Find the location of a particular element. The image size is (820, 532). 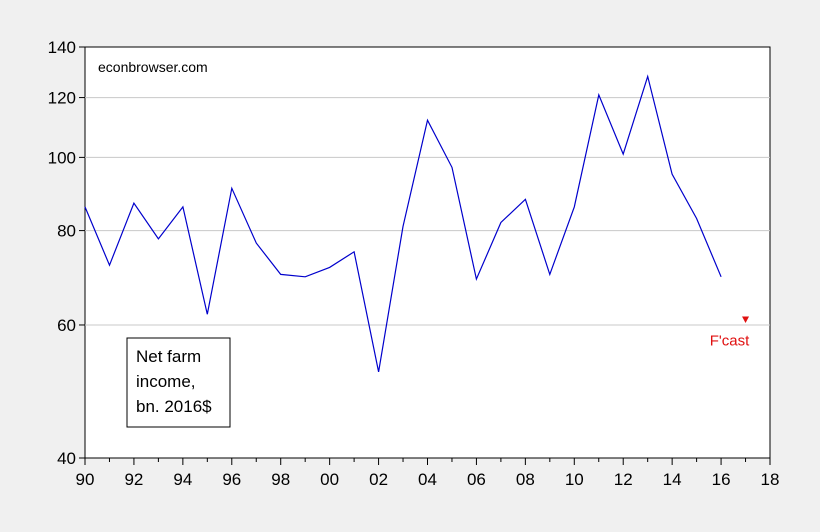

watermark: econbrowser.com is located at coordinates (153, 67).